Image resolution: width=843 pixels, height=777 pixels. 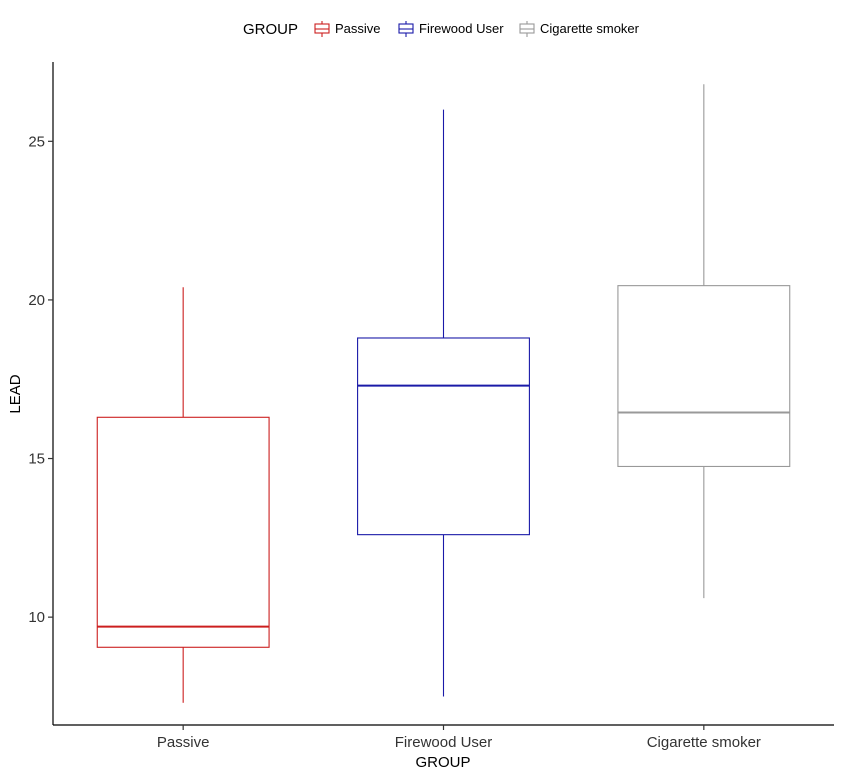 What do you see at coordinates (36, 459) in the screenshot?
I see `y-tick-label: 15` at bounding box center [36, 459].